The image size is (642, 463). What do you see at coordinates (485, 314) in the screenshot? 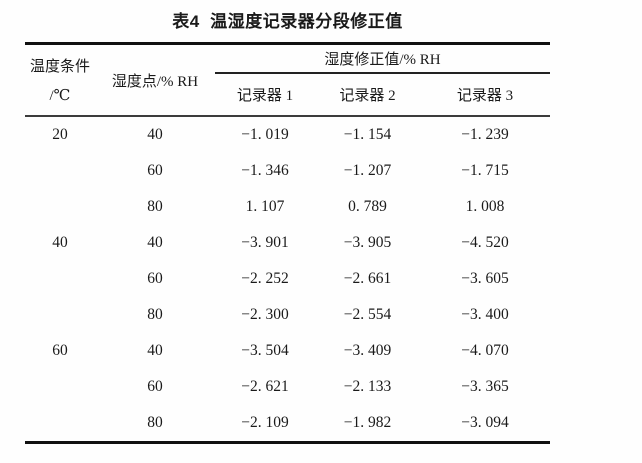
I see `recorder3-value-cell: −3. 400` at bounding box center [485, 314].